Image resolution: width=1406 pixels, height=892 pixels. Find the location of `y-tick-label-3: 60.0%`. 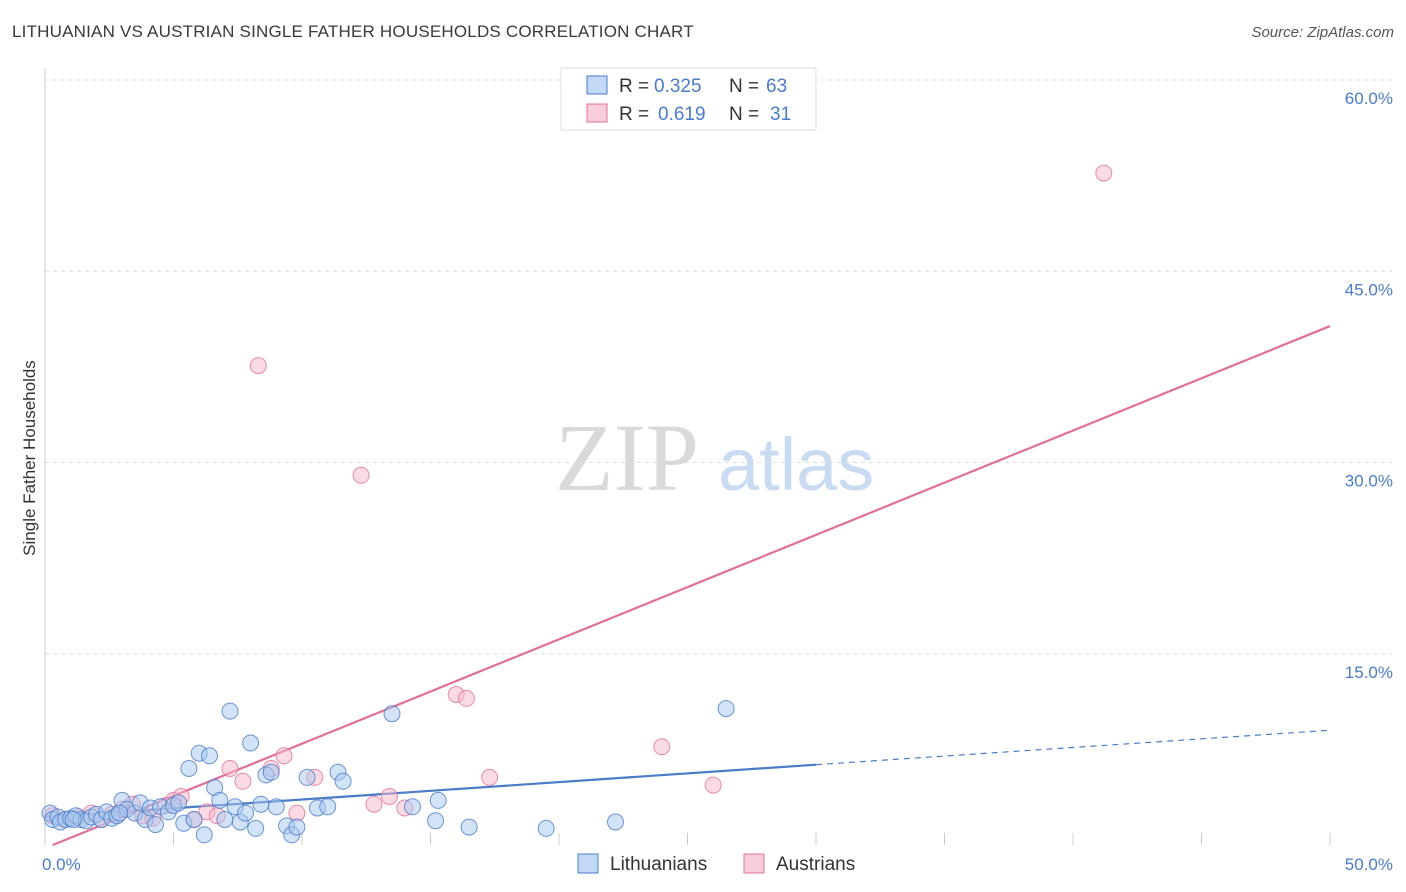

y-tick-label-3: 60.0% is located at coordinates (1369, 98).